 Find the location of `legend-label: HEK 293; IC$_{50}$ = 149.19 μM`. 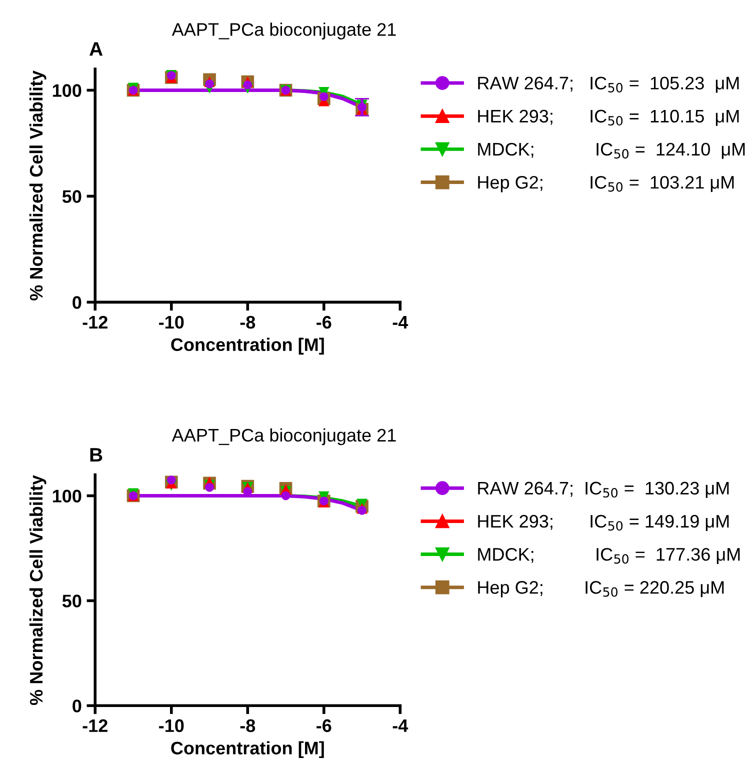

legend-label: HEK 293; IC$_{50}$ = 149.19 μM is located at coordinates (603, 522).